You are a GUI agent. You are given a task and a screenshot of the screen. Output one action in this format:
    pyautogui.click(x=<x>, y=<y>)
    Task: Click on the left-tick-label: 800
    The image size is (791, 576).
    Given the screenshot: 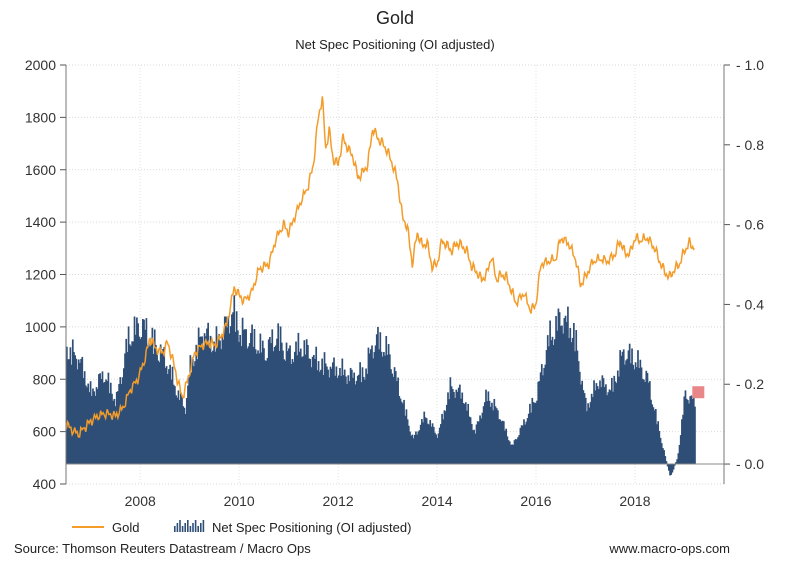 What is the action you would take?
    pyautogui.click(x=45, y=379)
    